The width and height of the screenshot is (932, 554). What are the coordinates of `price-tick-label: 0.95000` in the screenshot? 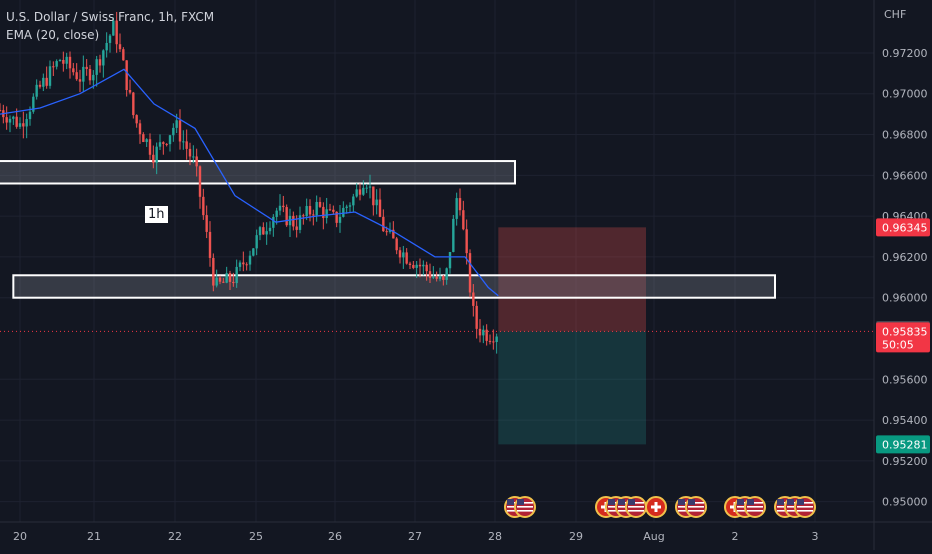 It's located at (905, 502).